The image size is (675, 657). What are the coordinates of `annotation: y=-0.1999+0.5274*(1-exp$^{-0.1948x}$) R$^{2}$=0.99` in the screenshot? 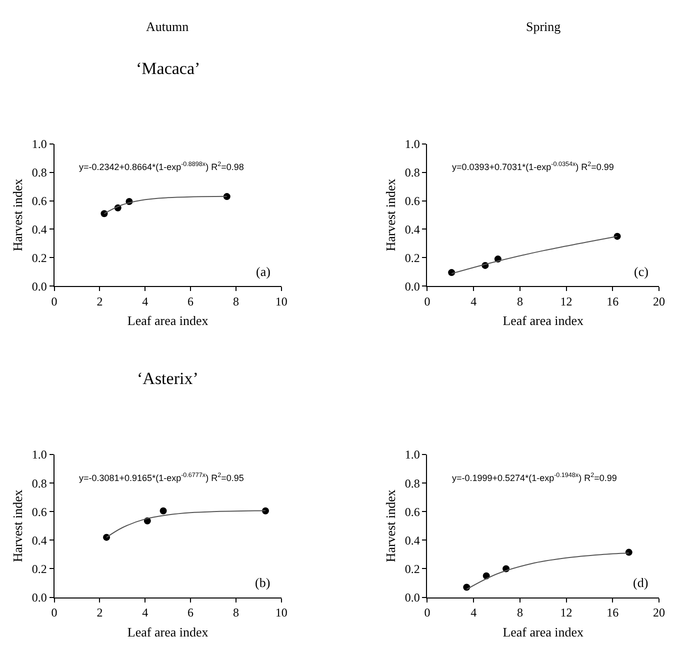 It's located at (534, 477).